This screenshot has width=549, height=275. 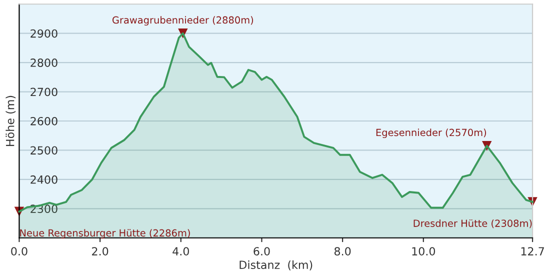 What do you see at coordinates (19, 251) in the screenshot?
I see `x-tick-label: 0.0` at bounding box center [19, 251].